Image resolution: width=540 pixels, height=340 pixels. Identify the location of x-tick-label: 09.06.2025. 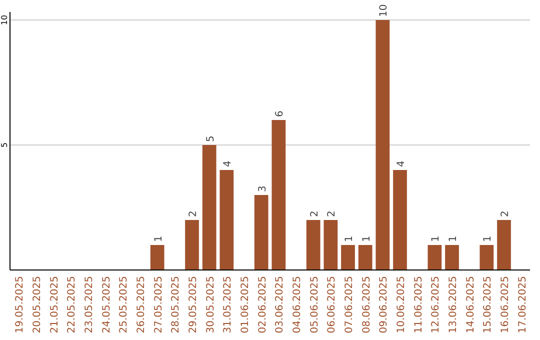
(384, 305).